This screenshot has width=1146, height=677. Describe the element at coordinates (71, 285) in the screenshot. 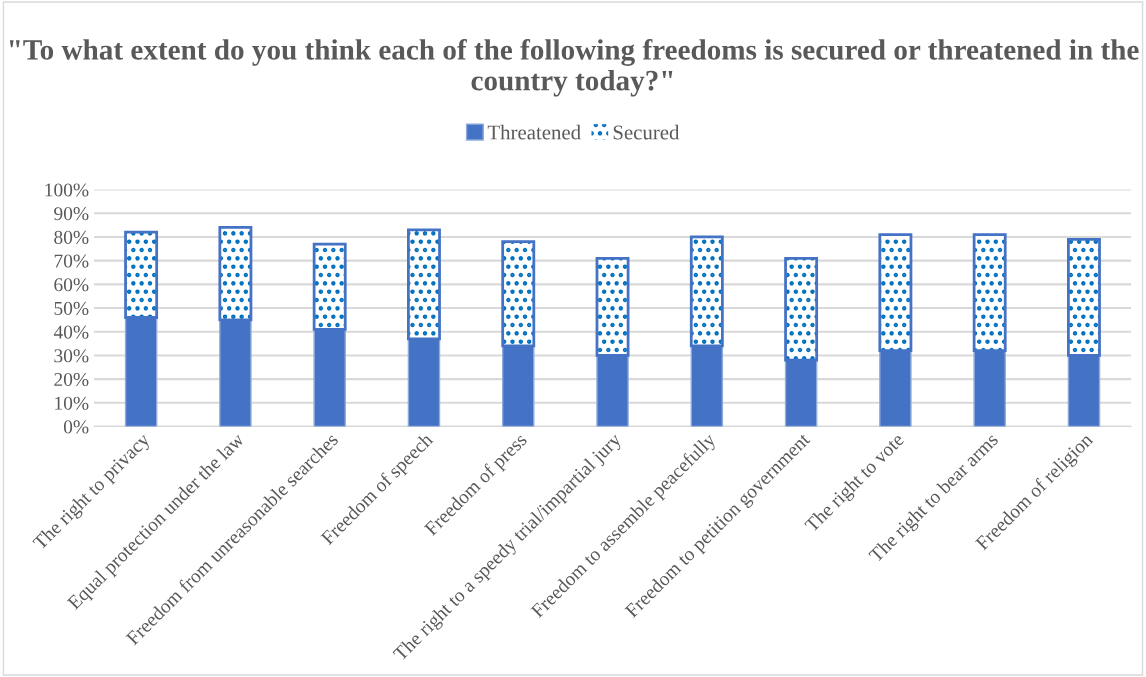

I see `y-tick-label: 60%` at that location.